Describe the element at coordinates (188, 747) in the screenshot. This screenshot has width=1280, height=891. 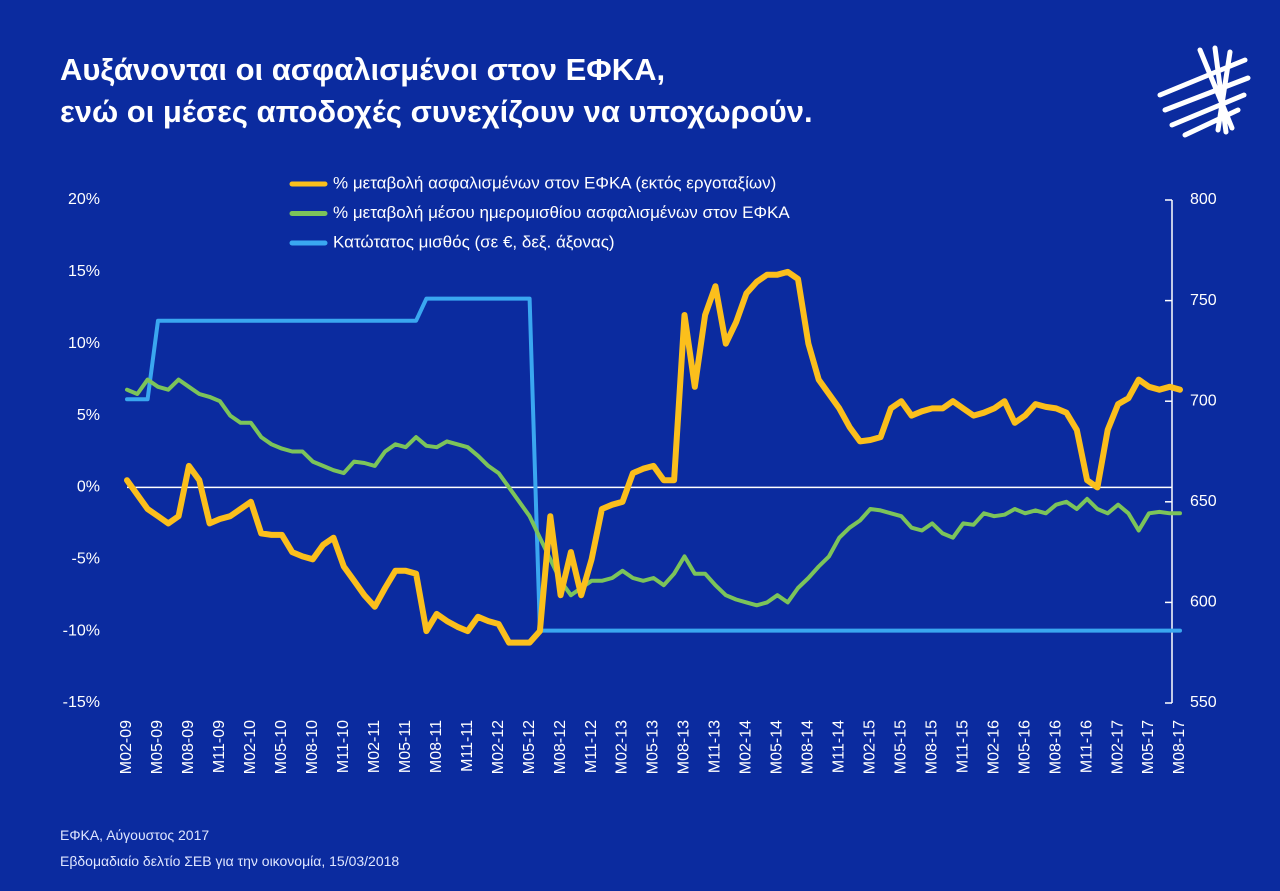
I see `x-tick-label: M08-09` at that location.